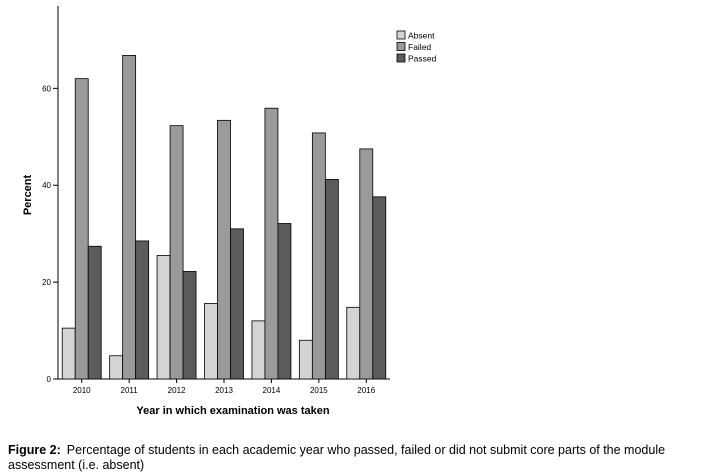 This screenshot has height=476, width=702. Describe the element at coordinates (94, 312) in the screenshot. I see `bar-passed-2010` at that location.